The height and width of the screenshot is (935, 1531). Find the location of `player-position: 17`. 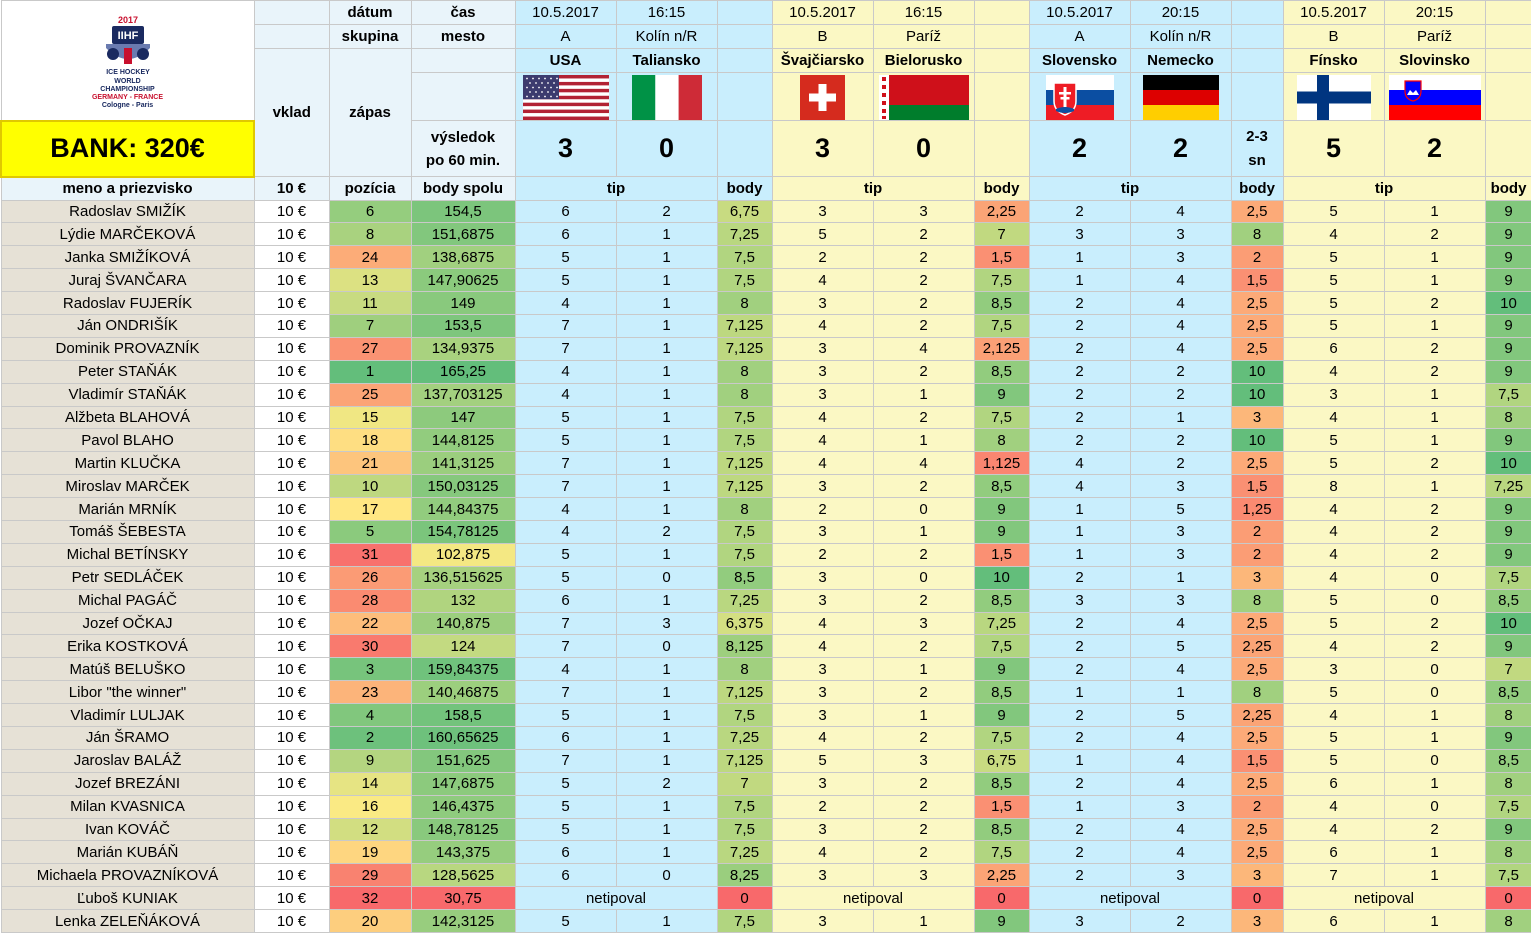

player-position: 17 is located at coordinates (370, 509).